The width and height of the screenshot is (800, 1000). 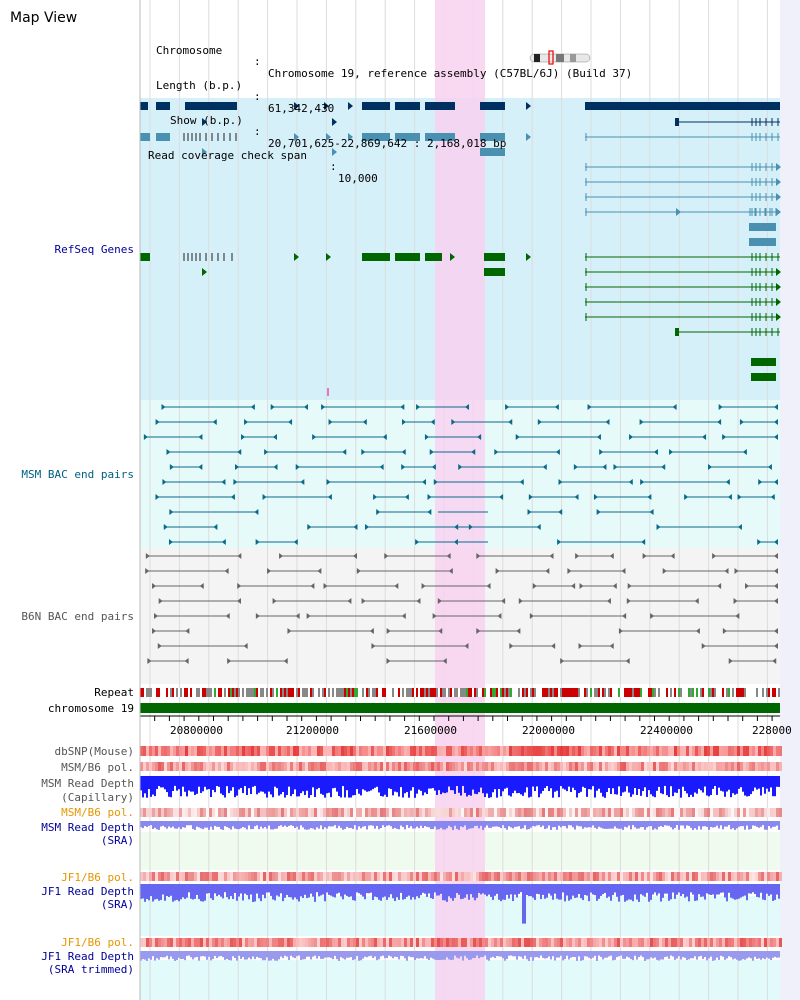 I want to click on track-label-msm-depth-sra-sub: (SRA), so click(x=117, y=840).